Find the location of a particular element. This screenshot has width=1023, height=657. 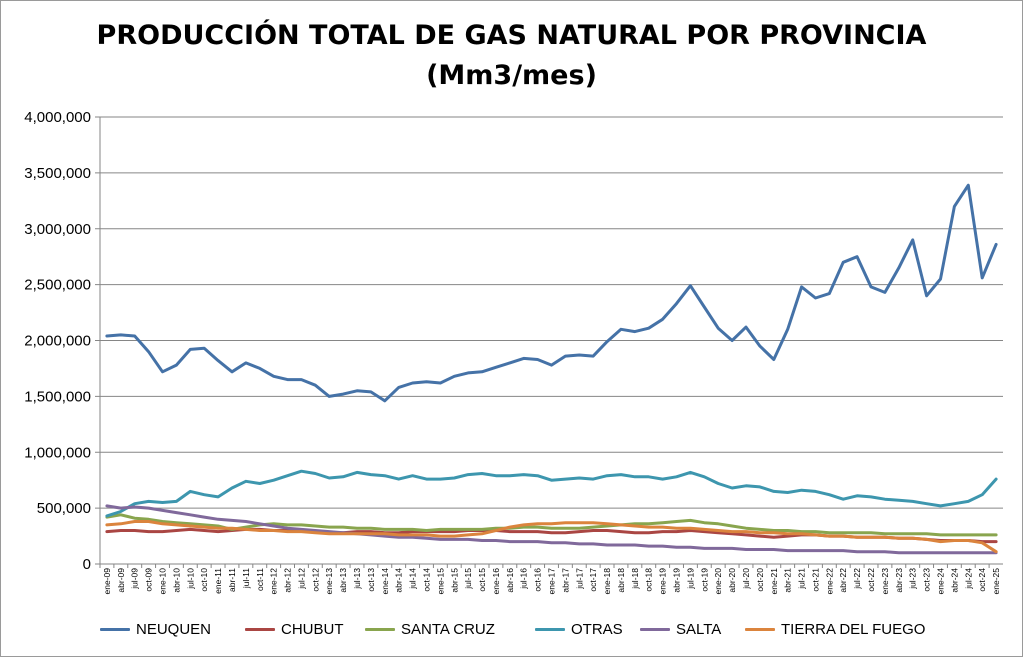

x-tick-label: jul-23 is located at coordinates (913, 579).